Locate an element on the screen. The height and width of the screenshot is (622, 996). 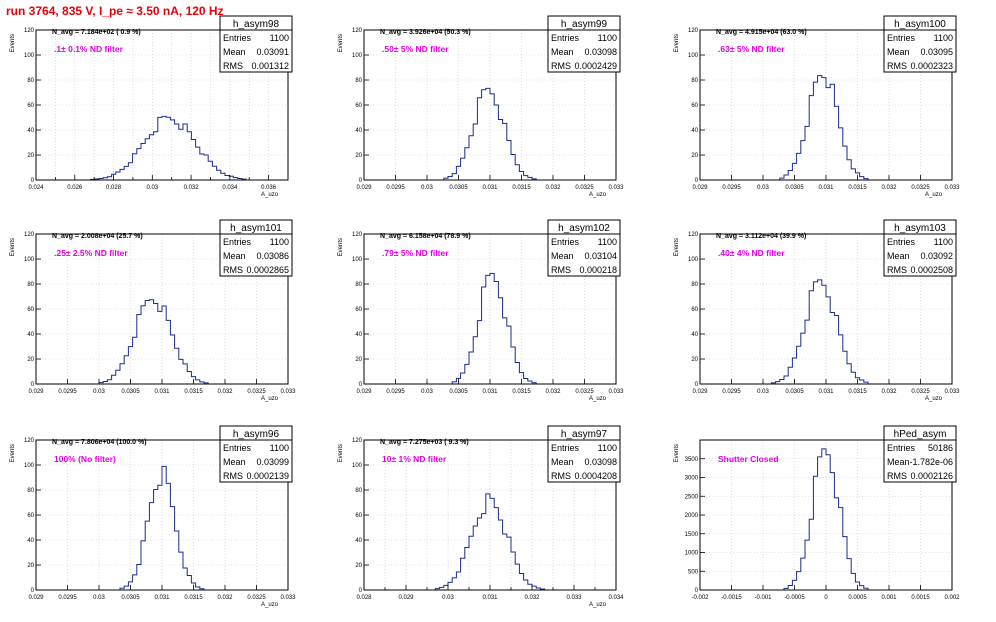
navg-label: N_avg = 2.008e+04 (25.7 %) is located at coordinates (97, 236).